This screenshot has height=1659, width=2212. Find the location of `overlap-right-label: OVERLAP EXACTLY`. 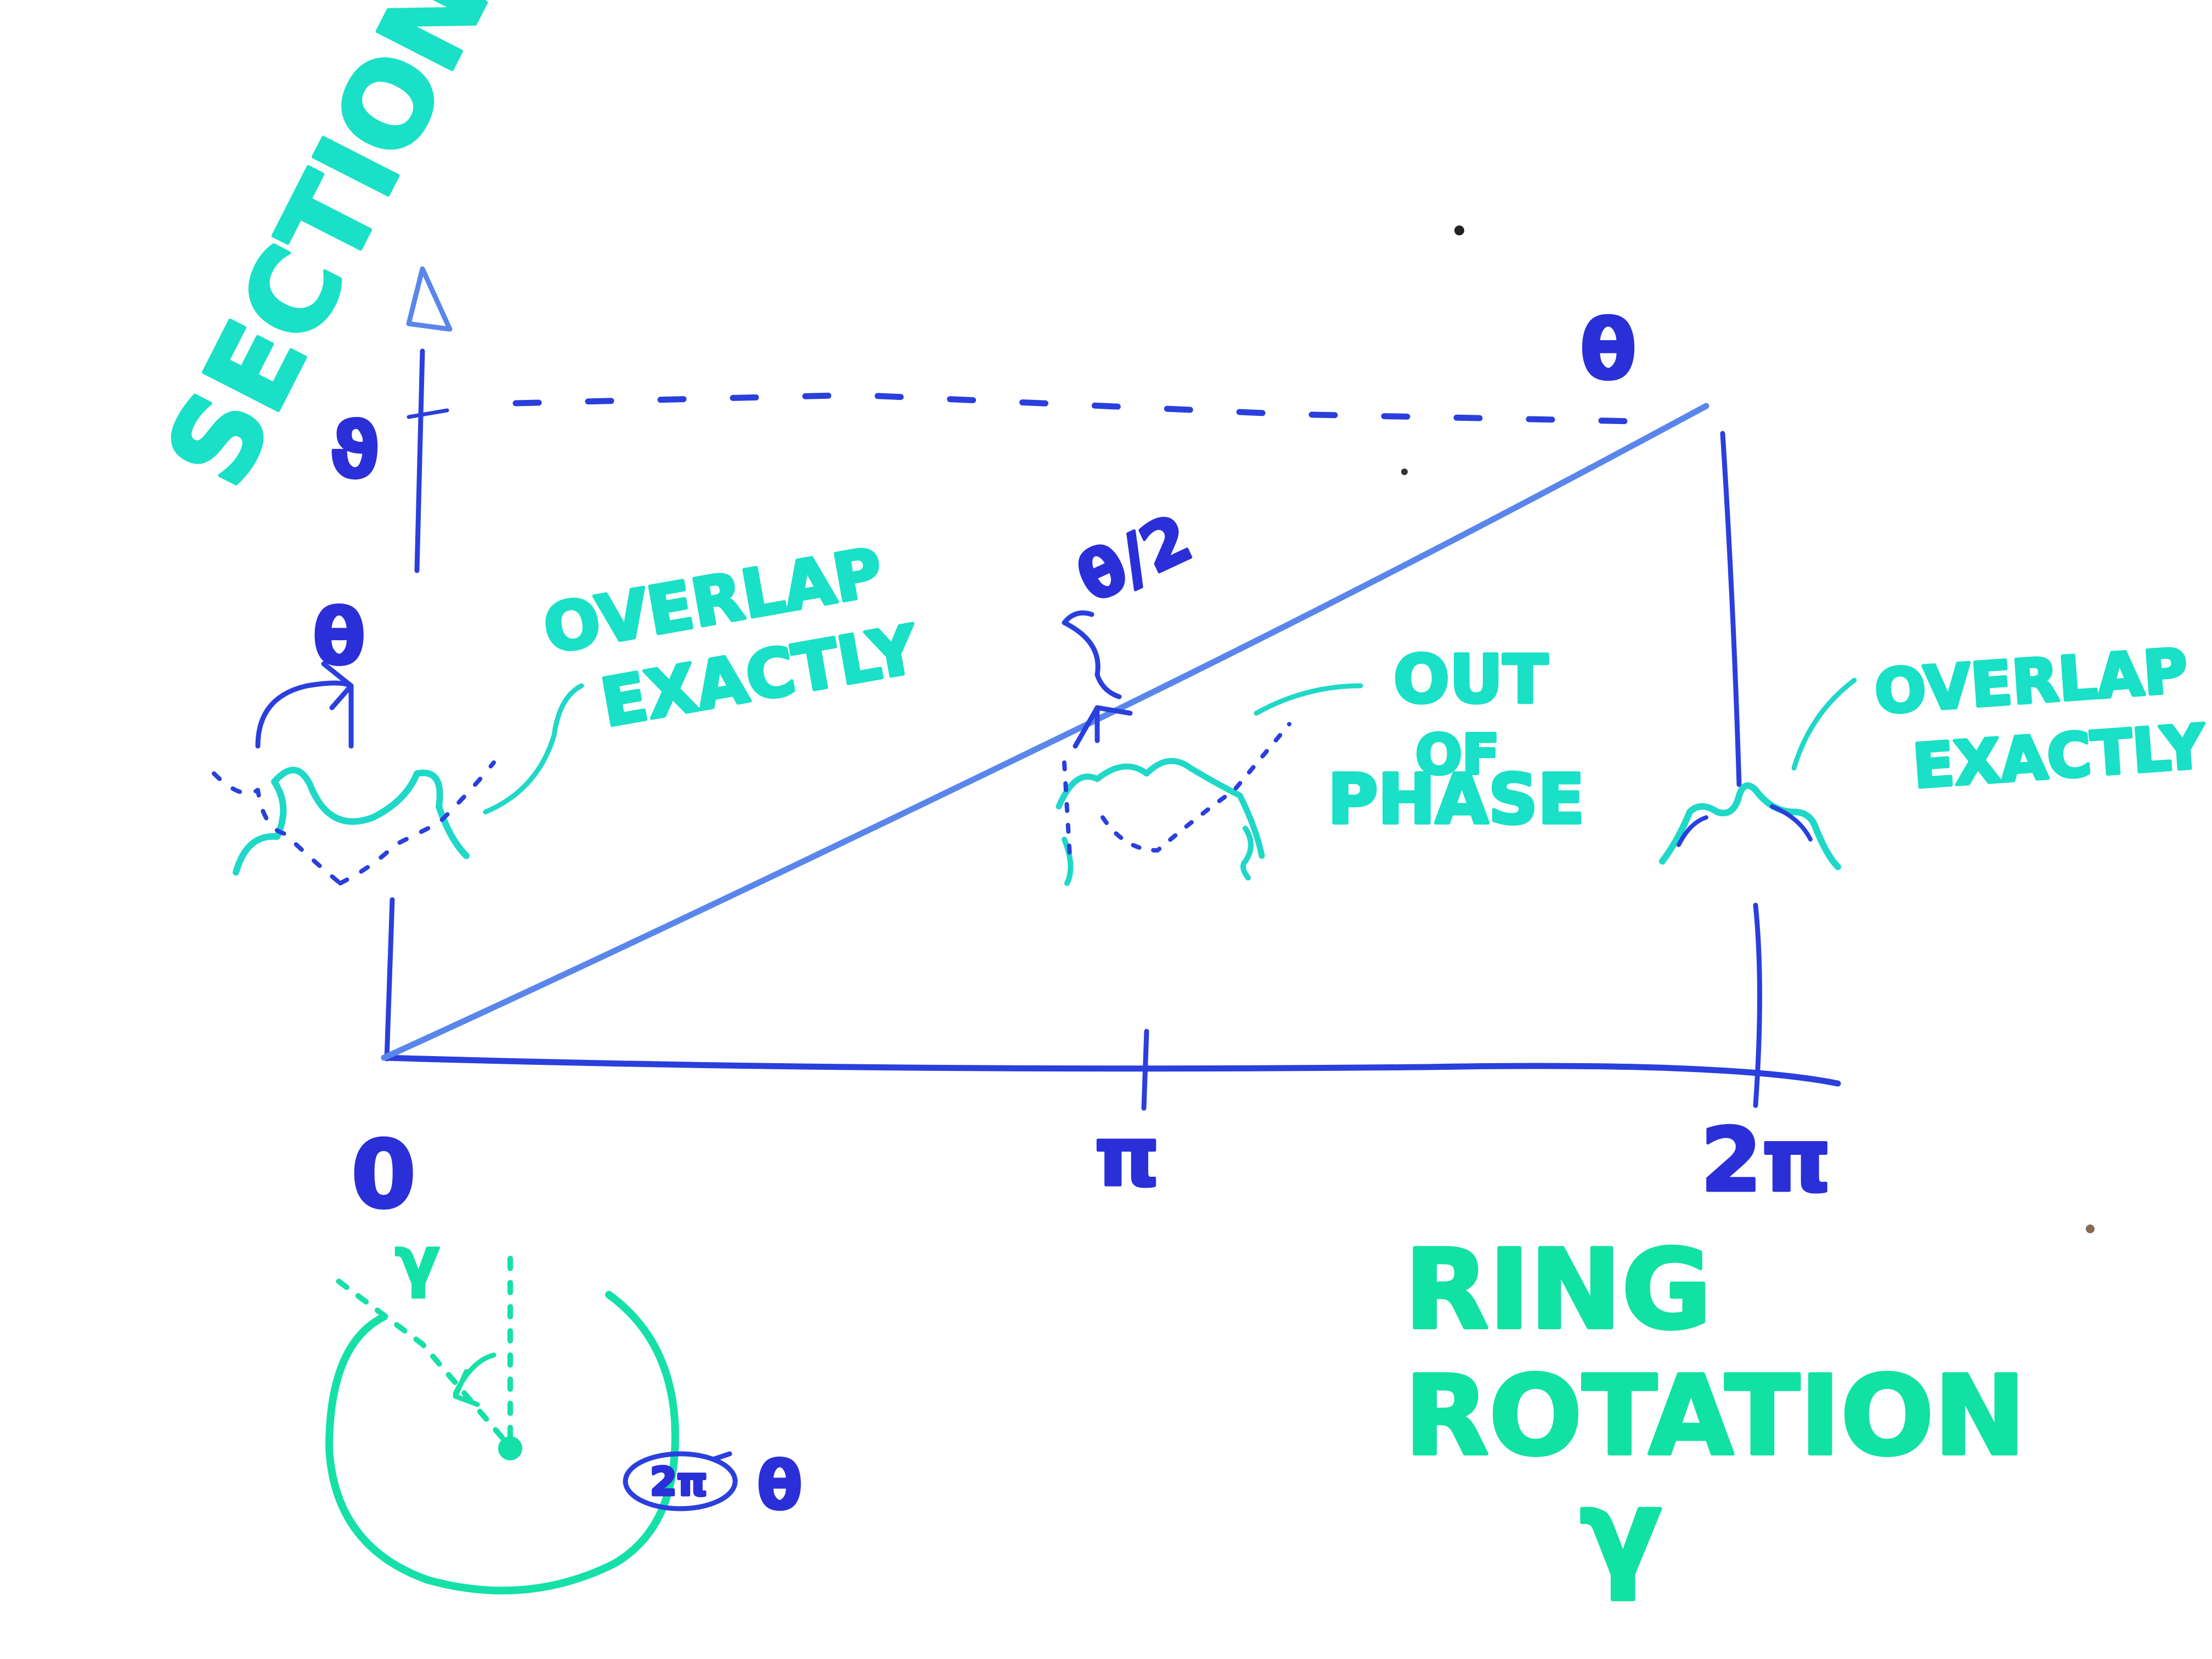

overlap-right-label: OVERLAP EXACTLY is located at coordinates (2040, 718).